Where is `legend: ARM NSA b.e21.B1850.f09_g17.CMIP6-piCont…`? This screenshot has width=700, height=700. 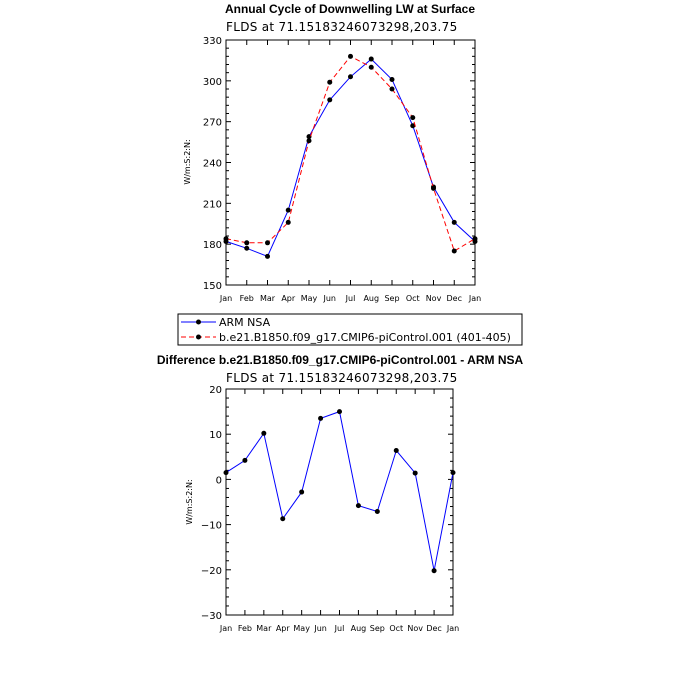 legend: ARM NSA b.e21.B1850.f09_g17.CMIP6-piCont… is located at coordinates (350, 329).